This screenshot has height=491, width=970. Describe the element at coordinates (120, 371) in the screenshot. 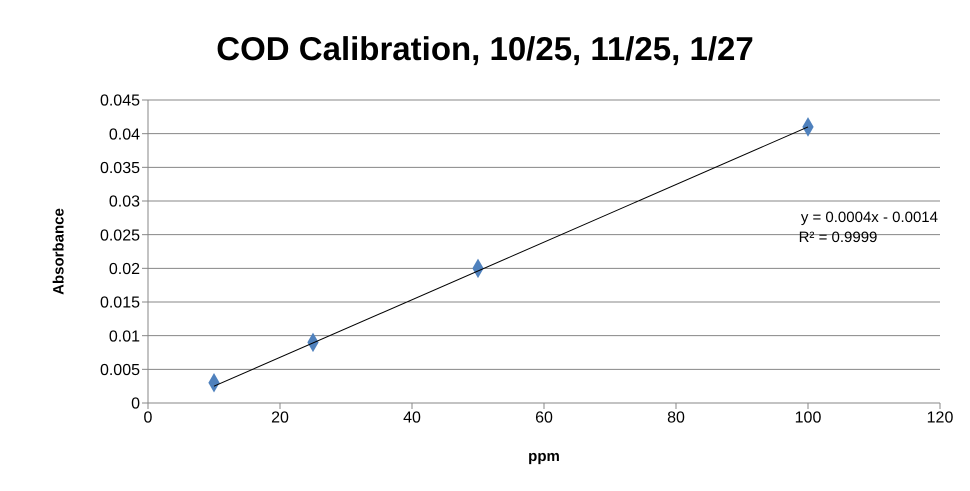

I see `y-tick-label: 0.005` at that location.